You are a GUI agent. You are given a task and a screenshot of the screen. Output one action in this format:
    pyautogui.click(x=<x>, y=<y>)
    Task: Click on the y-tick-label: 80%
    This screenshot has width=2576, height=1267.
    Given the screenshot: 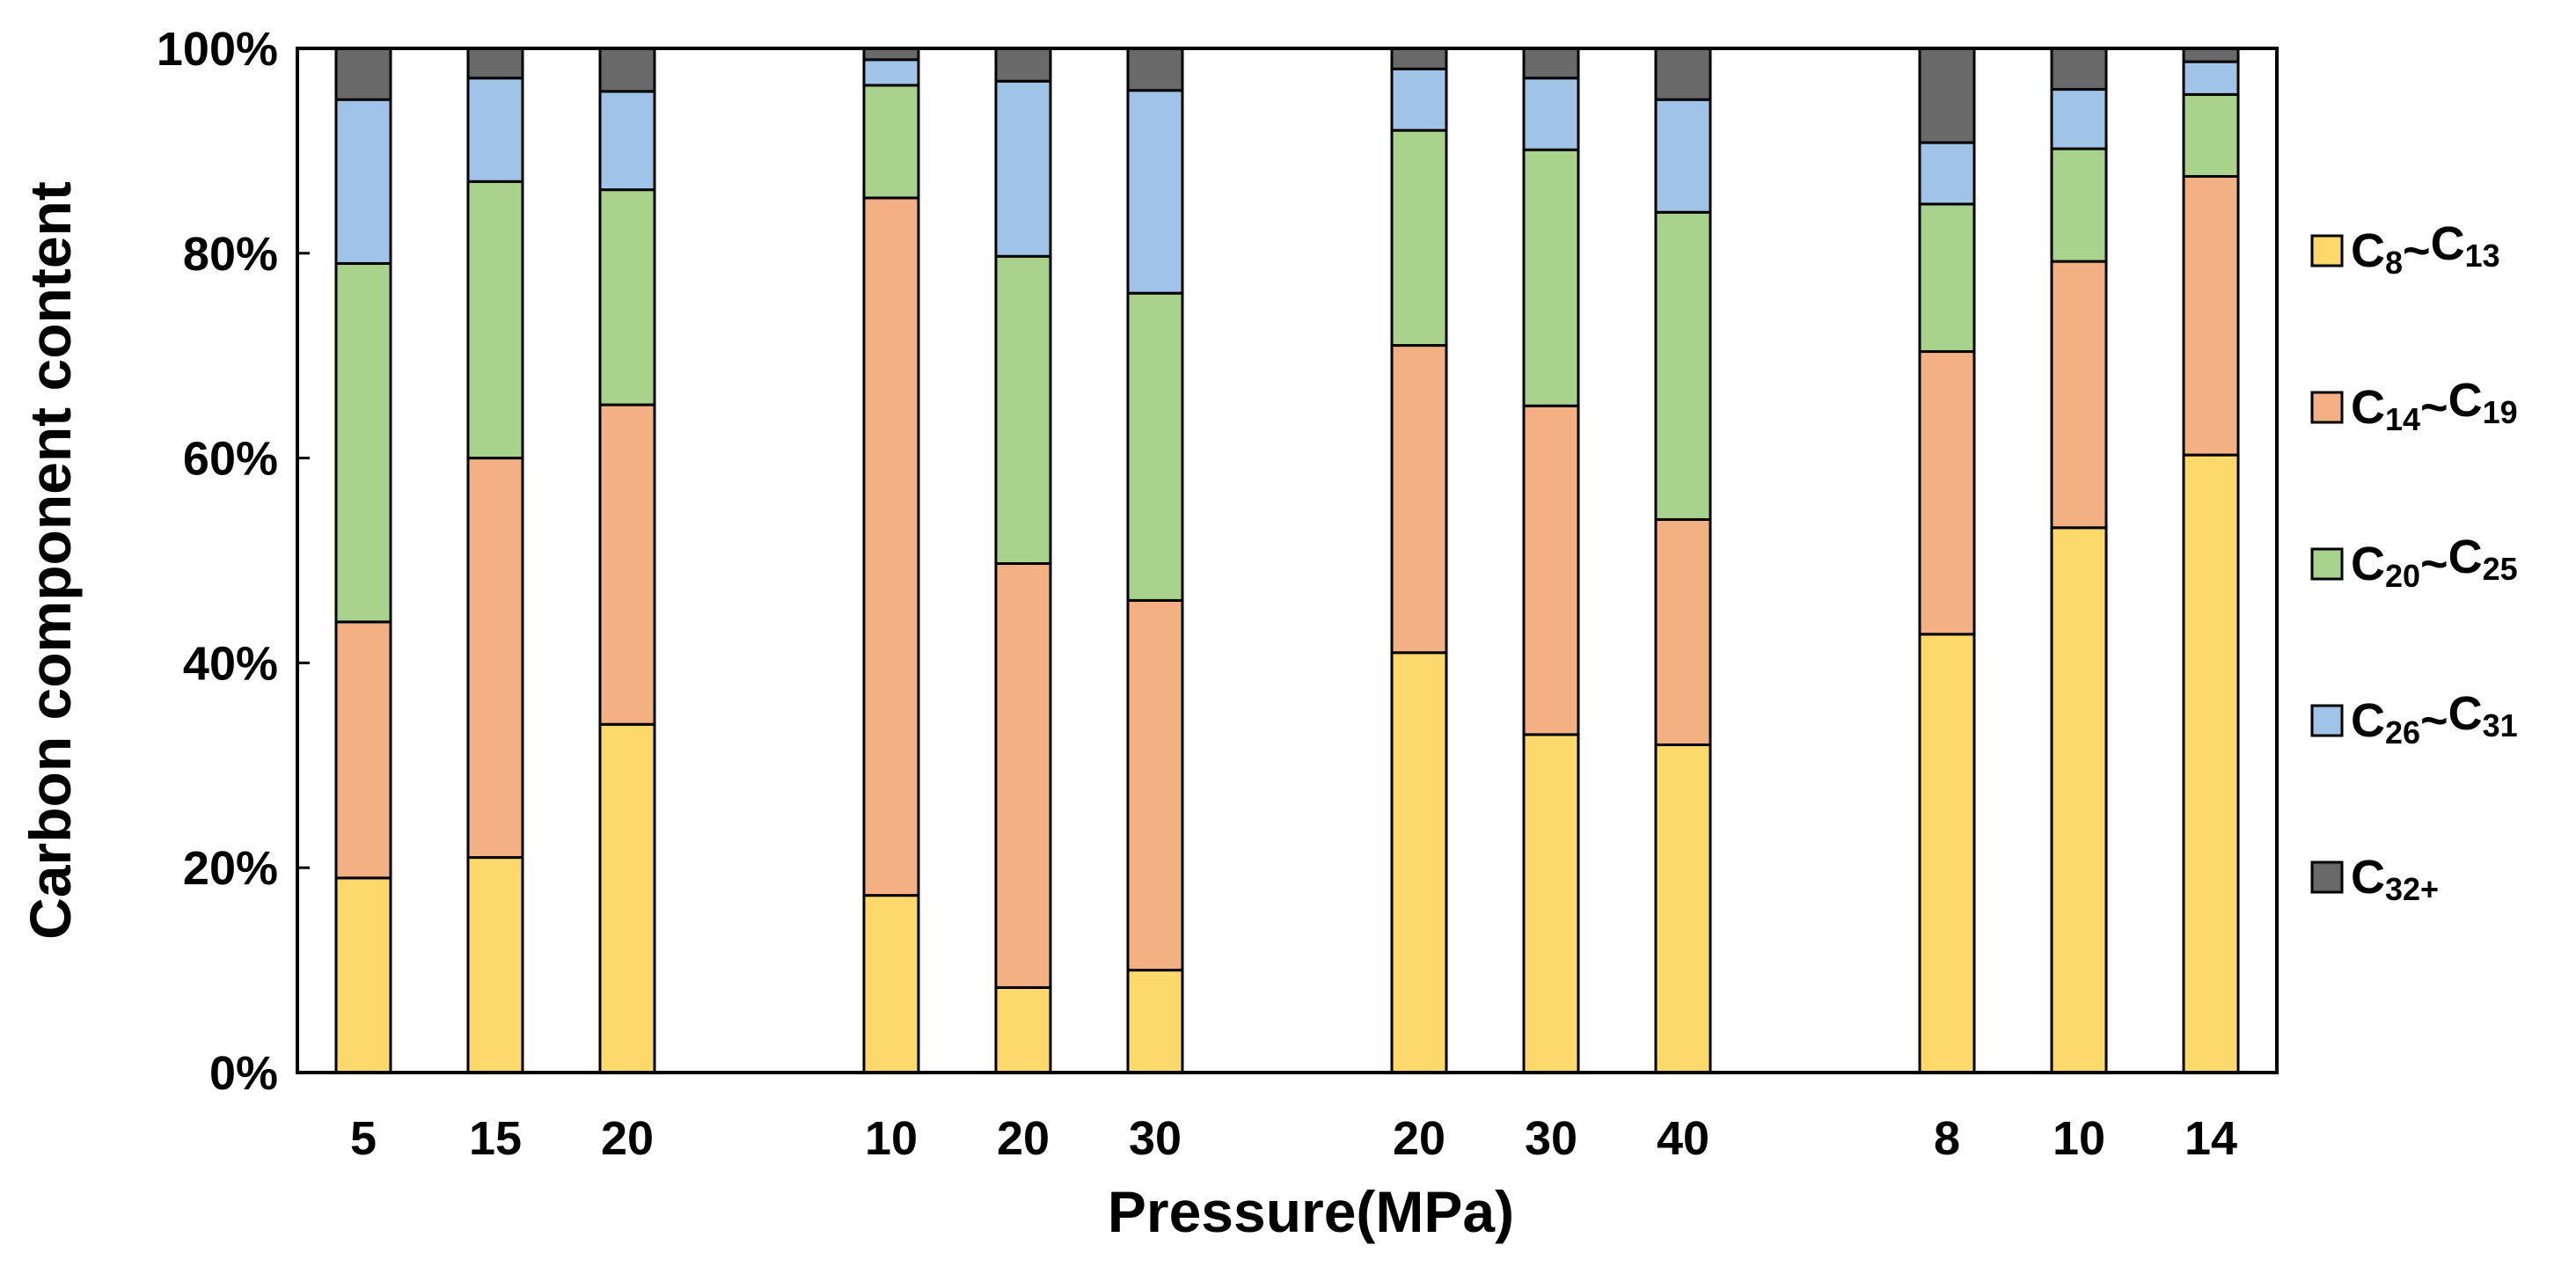 What is the action you would take?
    pyautogui.click(x=230, y=254)
    